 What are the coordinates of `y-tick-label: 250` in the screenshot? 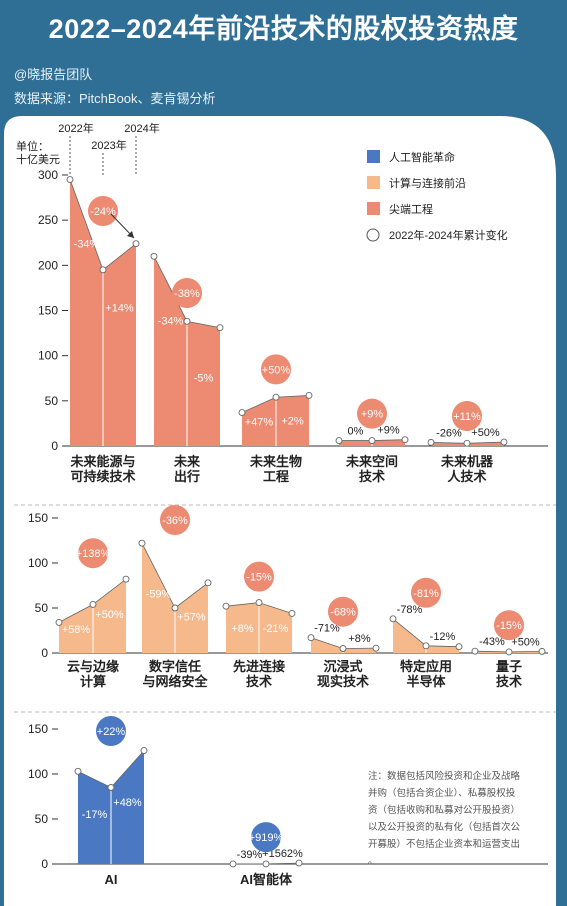 It's located at (48, 220).